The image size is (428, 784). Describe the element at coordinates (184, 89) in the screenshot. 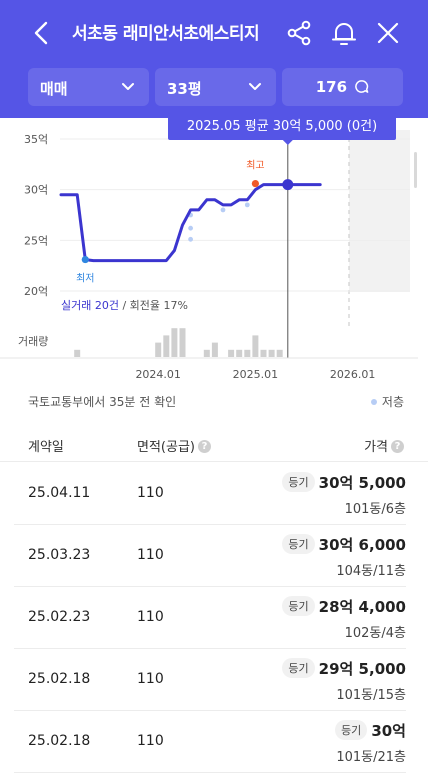

I see `area-label: 33평` at that location.